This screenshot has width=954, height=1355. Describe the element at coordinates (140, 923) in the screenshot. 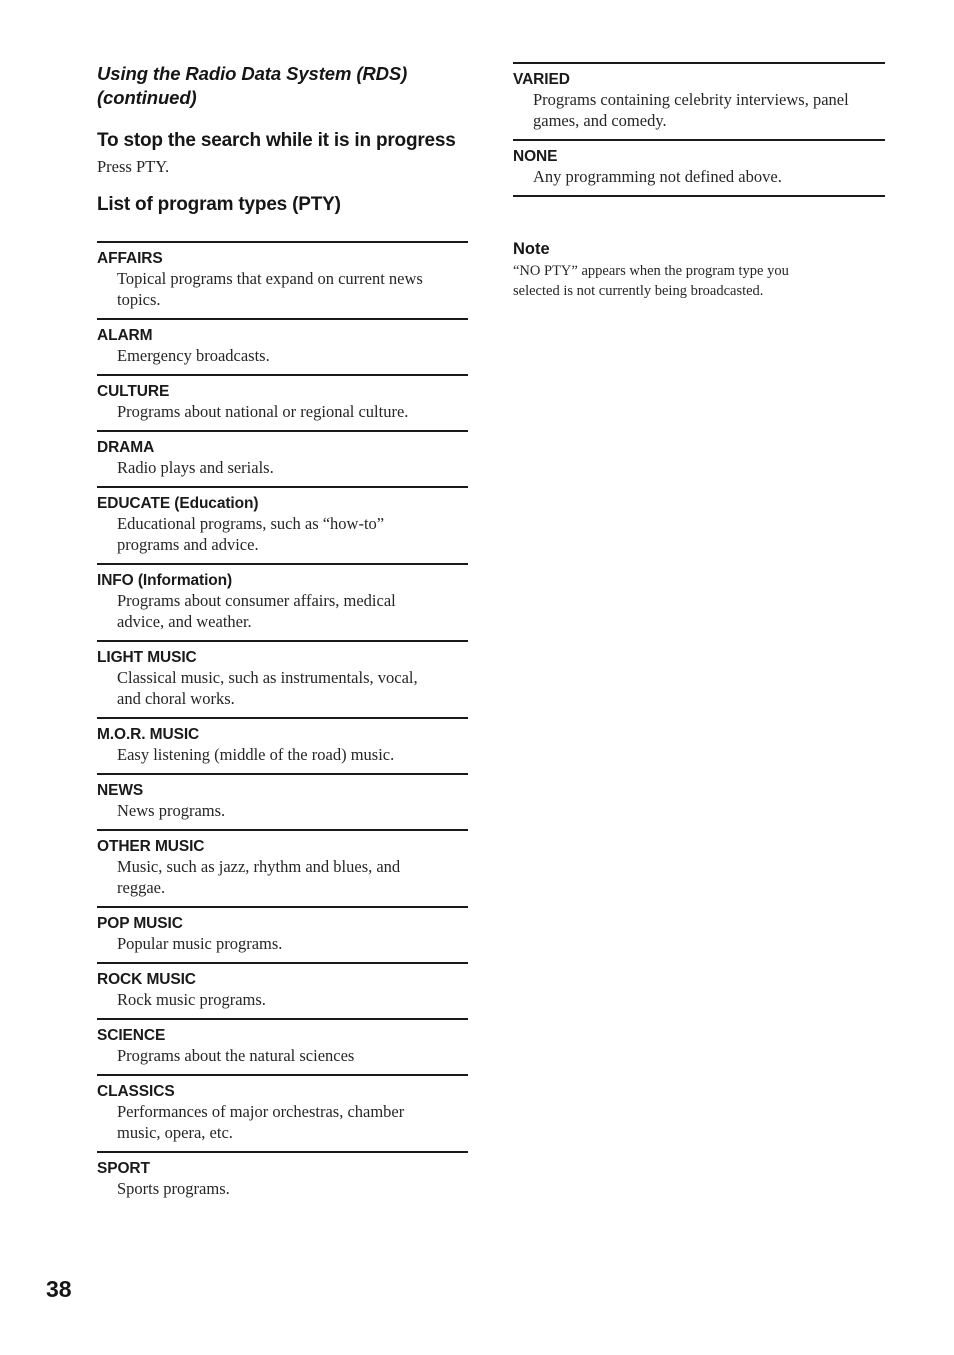

I see `program-type-name: POP MUSIC` at that location.